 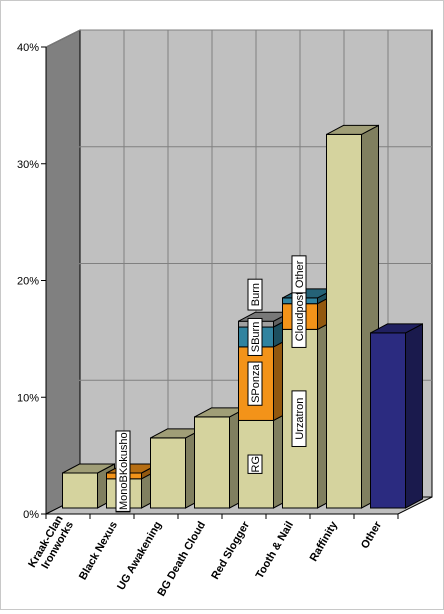 I want to click on x-tick-label-line: Black Nexus, so click(x=98, y=551).